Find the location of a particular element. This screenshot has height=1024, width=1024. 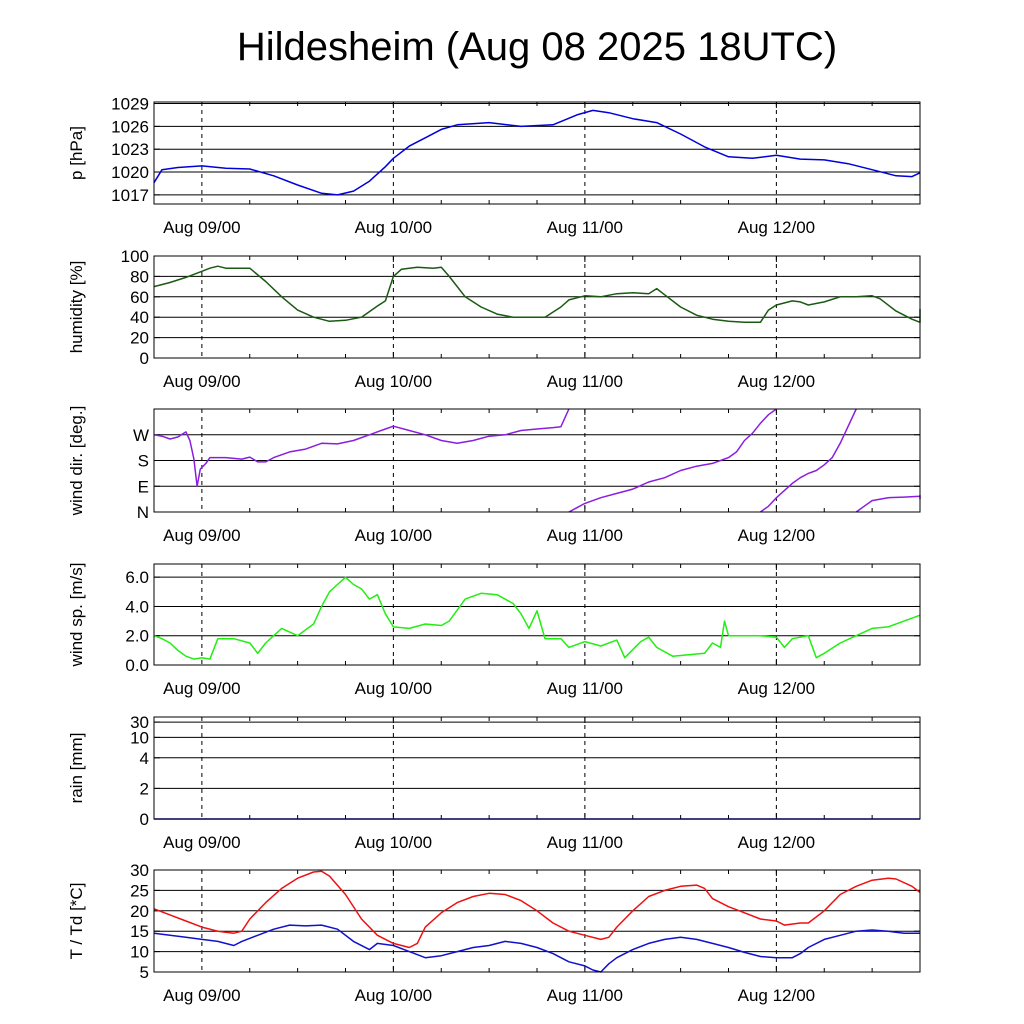

temperature_dewpoint-y-tick-label: 25 is located at coordinates (139, 890).